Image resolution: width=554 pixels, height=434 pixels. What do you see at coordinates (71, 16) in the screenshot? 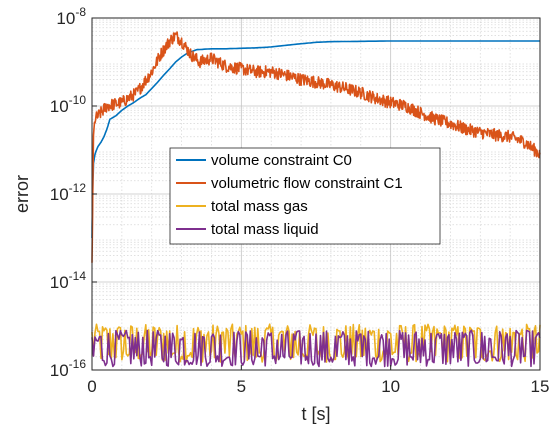
I see `y-tick-label: 10-8` at bounding box center [71, 16].